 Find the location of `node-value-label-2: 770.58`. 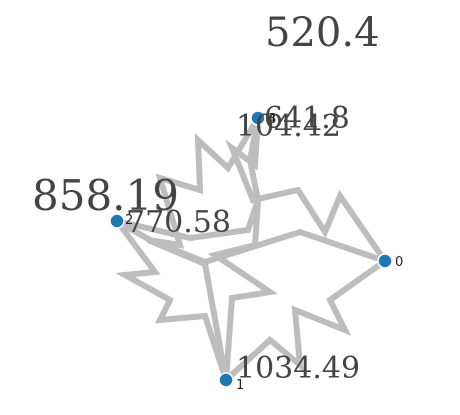

node-value-label-2: 770.58 is located at coordinates (178, 222).